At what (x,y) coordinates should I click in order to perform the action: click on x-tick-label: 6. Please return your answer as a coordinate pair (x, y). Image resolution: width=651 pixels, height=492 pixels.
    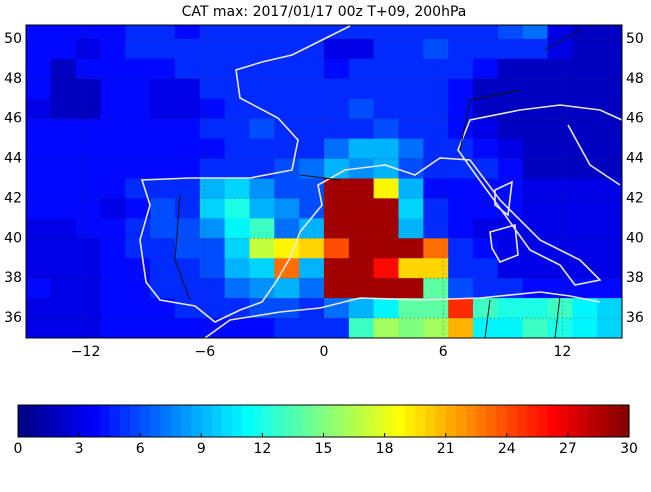
    Looking at the image, I should click on (443, 352).